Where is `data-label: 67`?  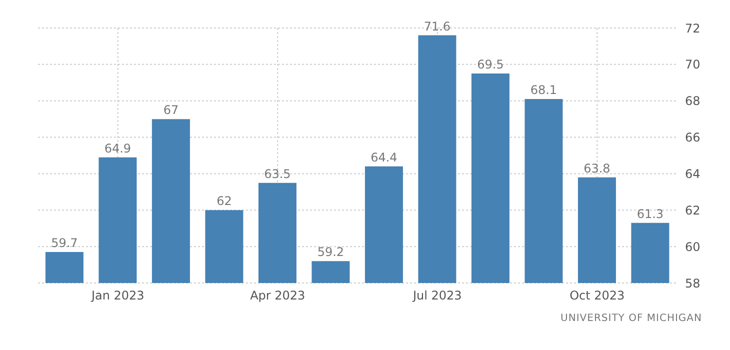
data-label: 67 is located at coordinates (171, 110).